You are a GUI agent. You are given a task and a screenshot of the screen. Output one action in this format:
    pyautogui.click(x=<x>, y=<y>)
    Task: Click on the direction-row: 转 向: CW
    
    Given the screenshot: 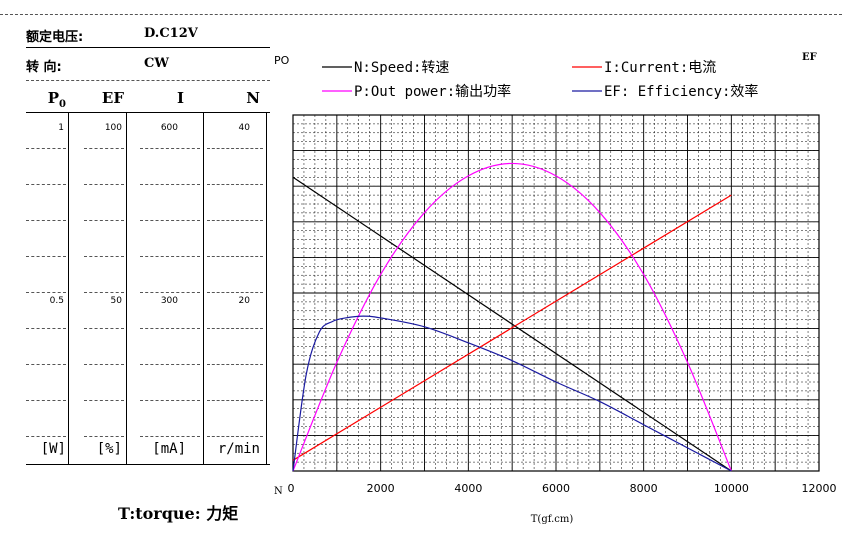 What is the action you would take?
    pyautogui.click(x=146, y=65)
    